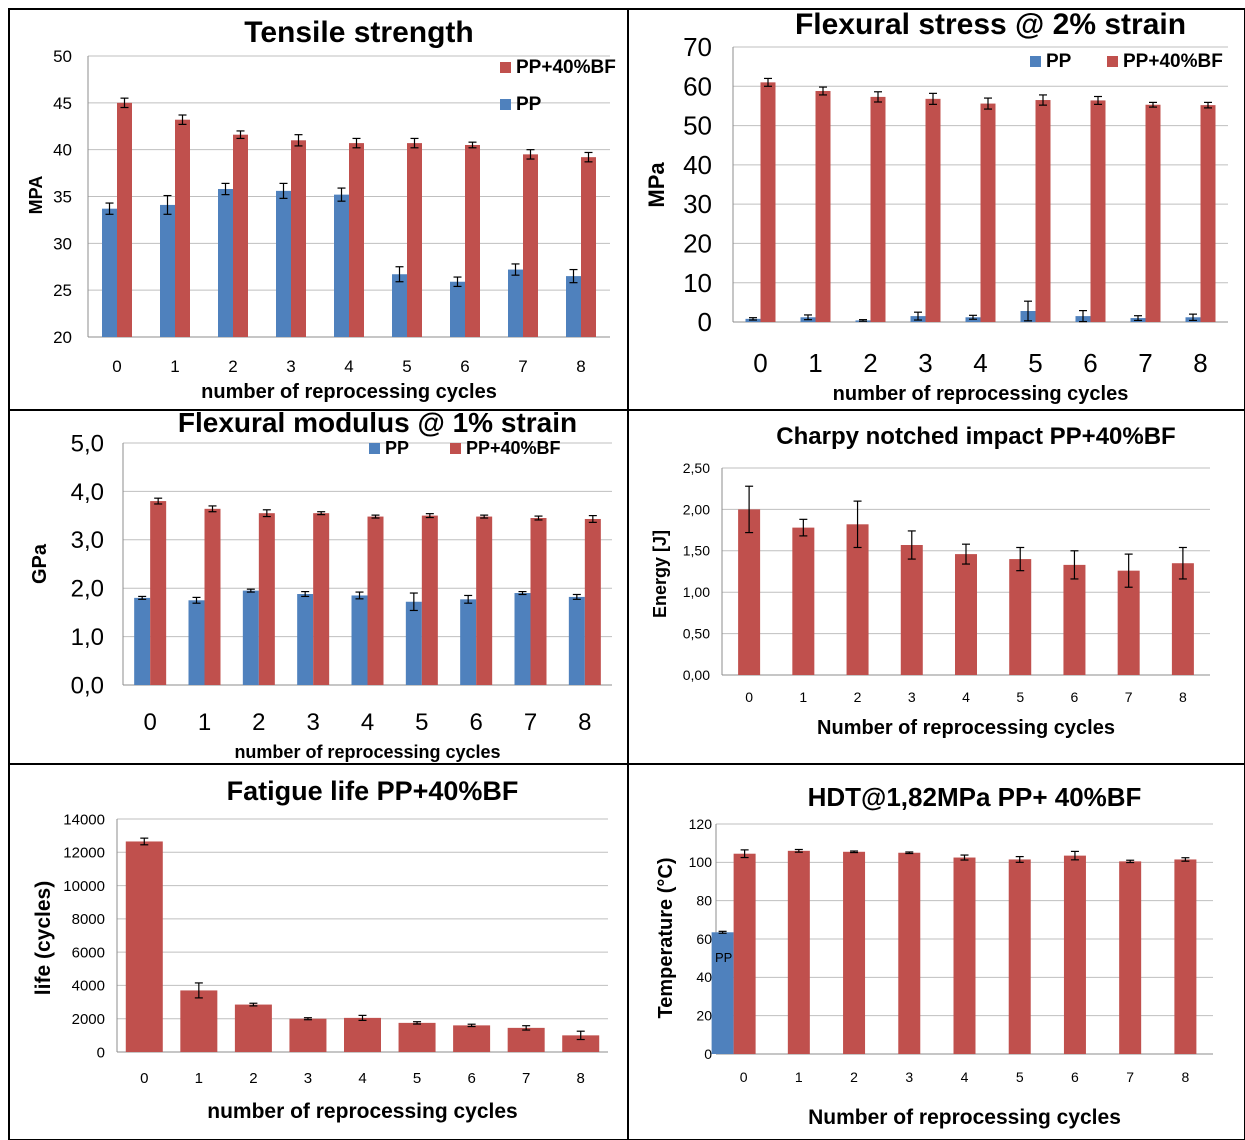 The image size is (1245, 1140). Describe the element at coordinates (975, 436) in the screenshot. I see `chart-title: Charpy notched impact PP+40%BF` at that location.